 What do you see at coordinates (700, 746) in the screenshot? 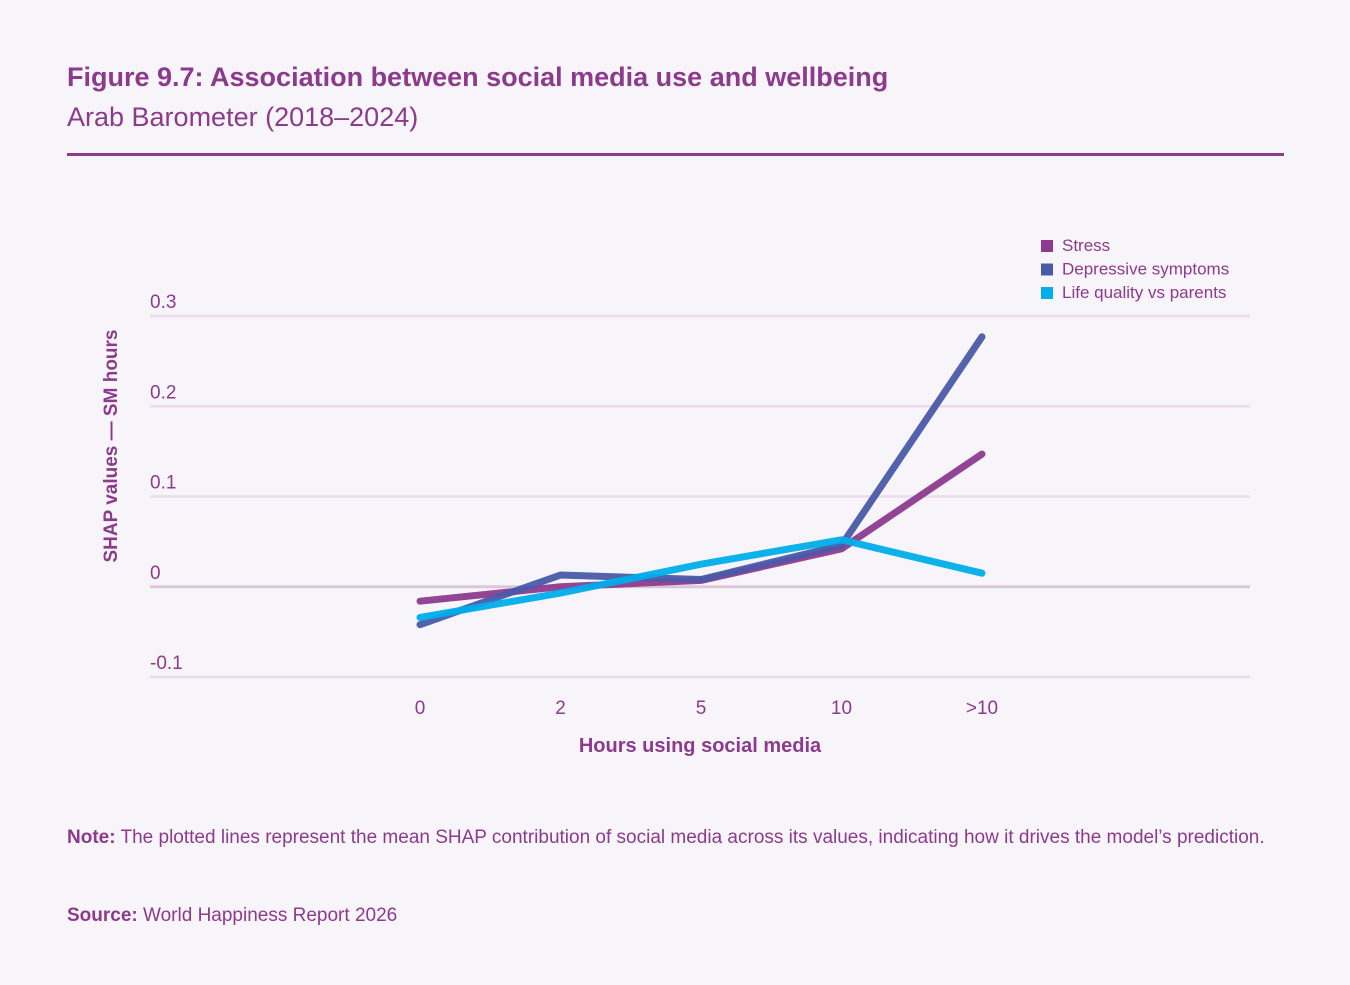
I see `x-axis-label: Hours using social media` at bounding box center [700, 746].